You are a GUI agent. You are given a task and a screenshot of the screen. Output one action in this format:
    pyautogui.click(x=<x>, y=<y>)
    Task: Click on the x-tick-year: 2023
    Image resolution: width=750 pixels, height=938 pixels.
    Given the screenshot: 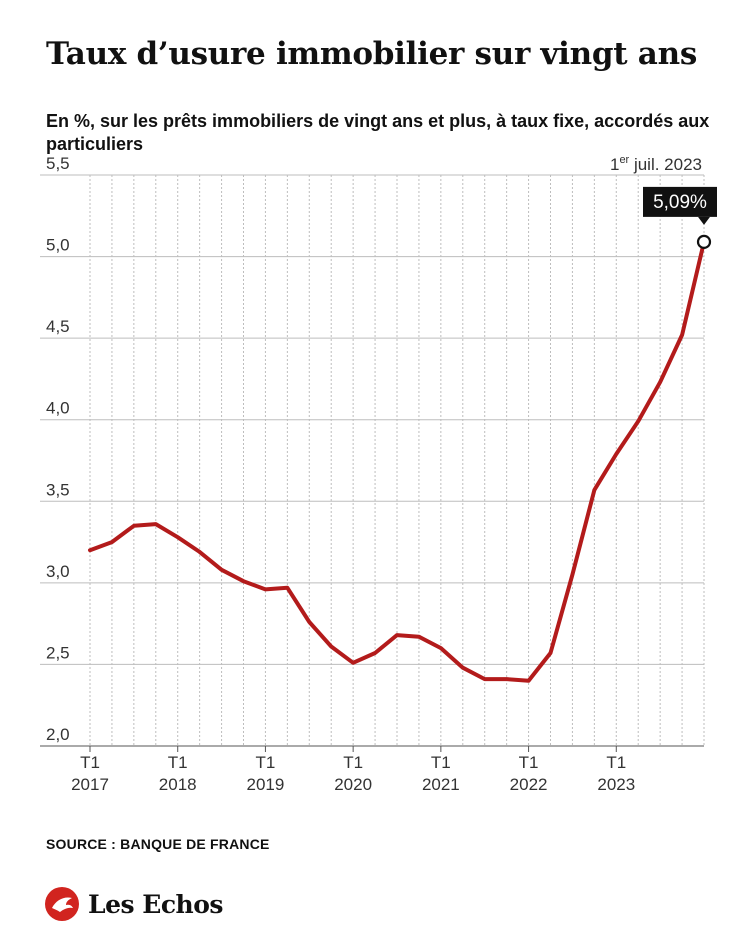 What is the action you would take?
    pyautogui.click(x=616, y=784)
    